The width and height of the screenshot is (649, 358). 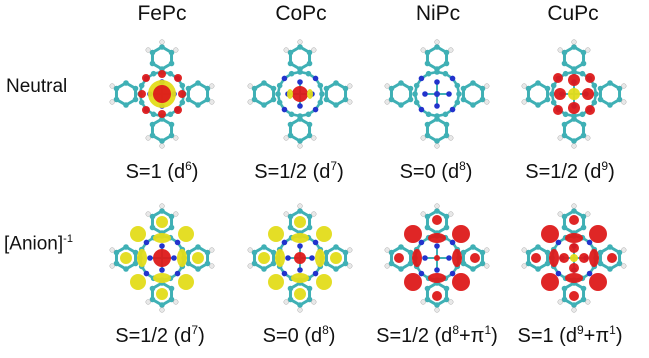 I want to click on fepc-neutral-spin-density, so click(x=162, y=94).